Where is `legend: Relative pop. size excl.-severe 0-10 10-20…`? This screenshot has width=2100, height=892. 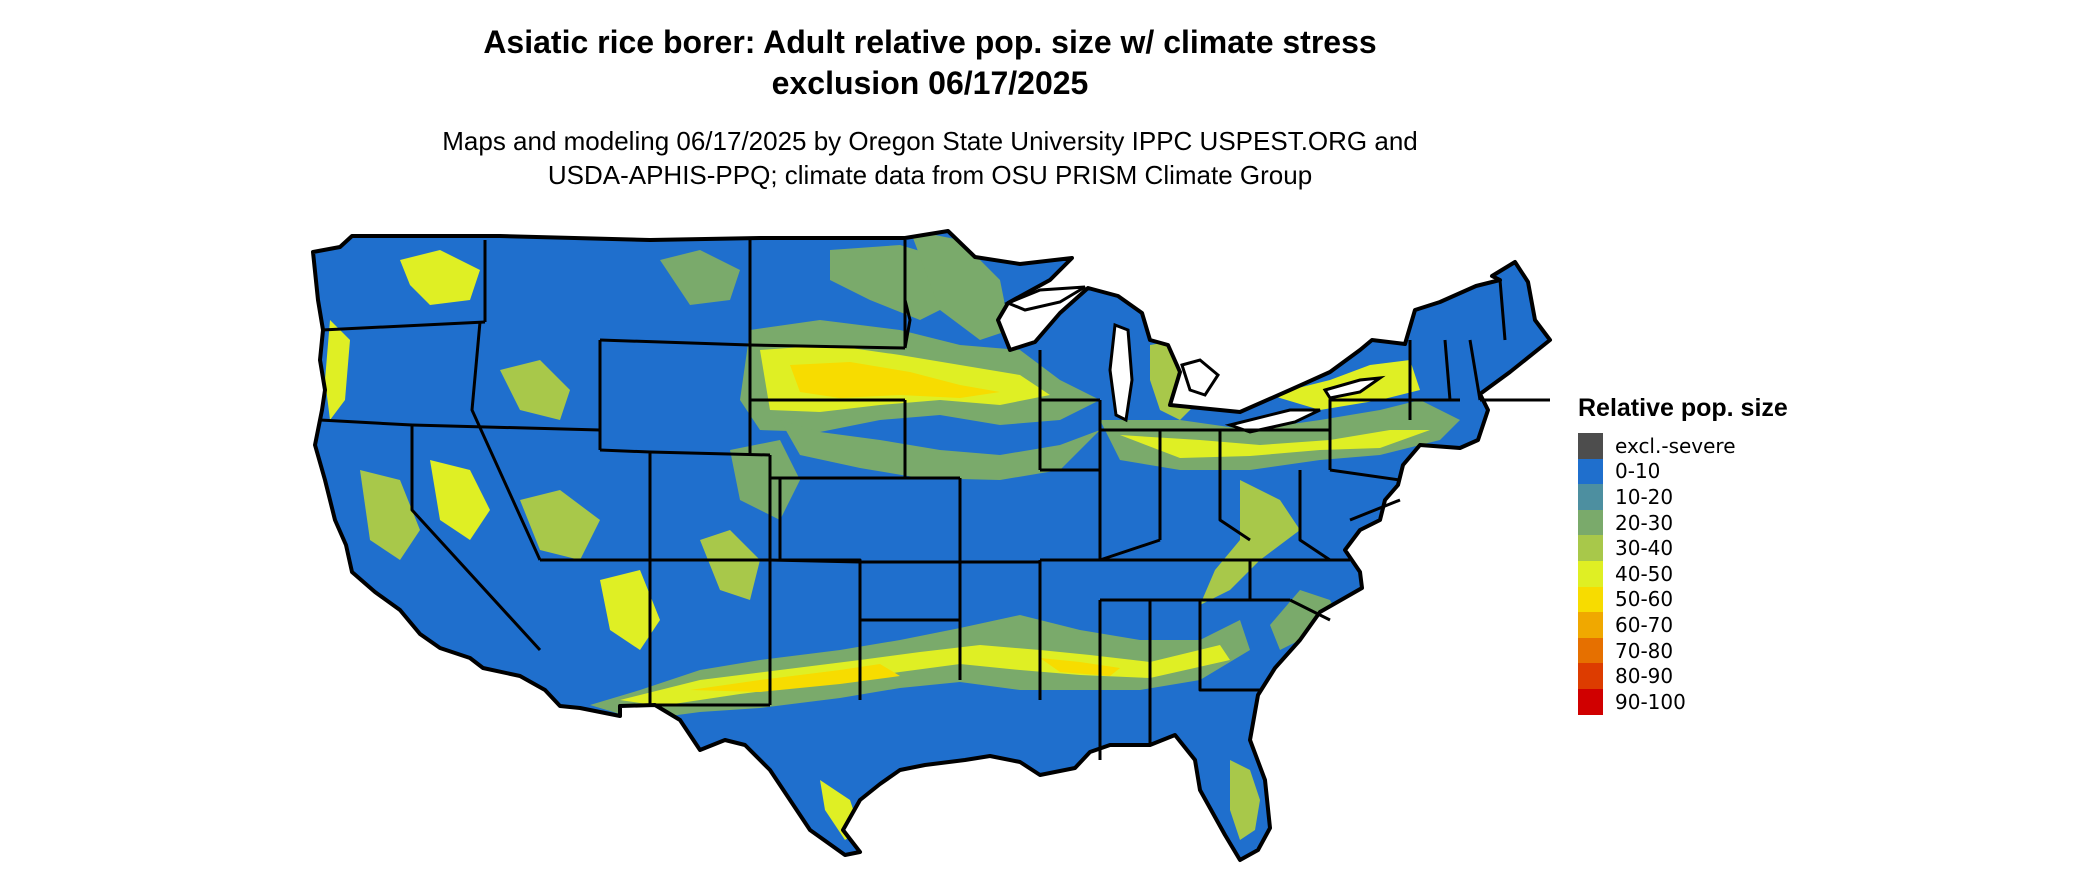
legend: Relative pop. size excl.-severe 0-10 10-20… is located at coordinates (1683, 554).